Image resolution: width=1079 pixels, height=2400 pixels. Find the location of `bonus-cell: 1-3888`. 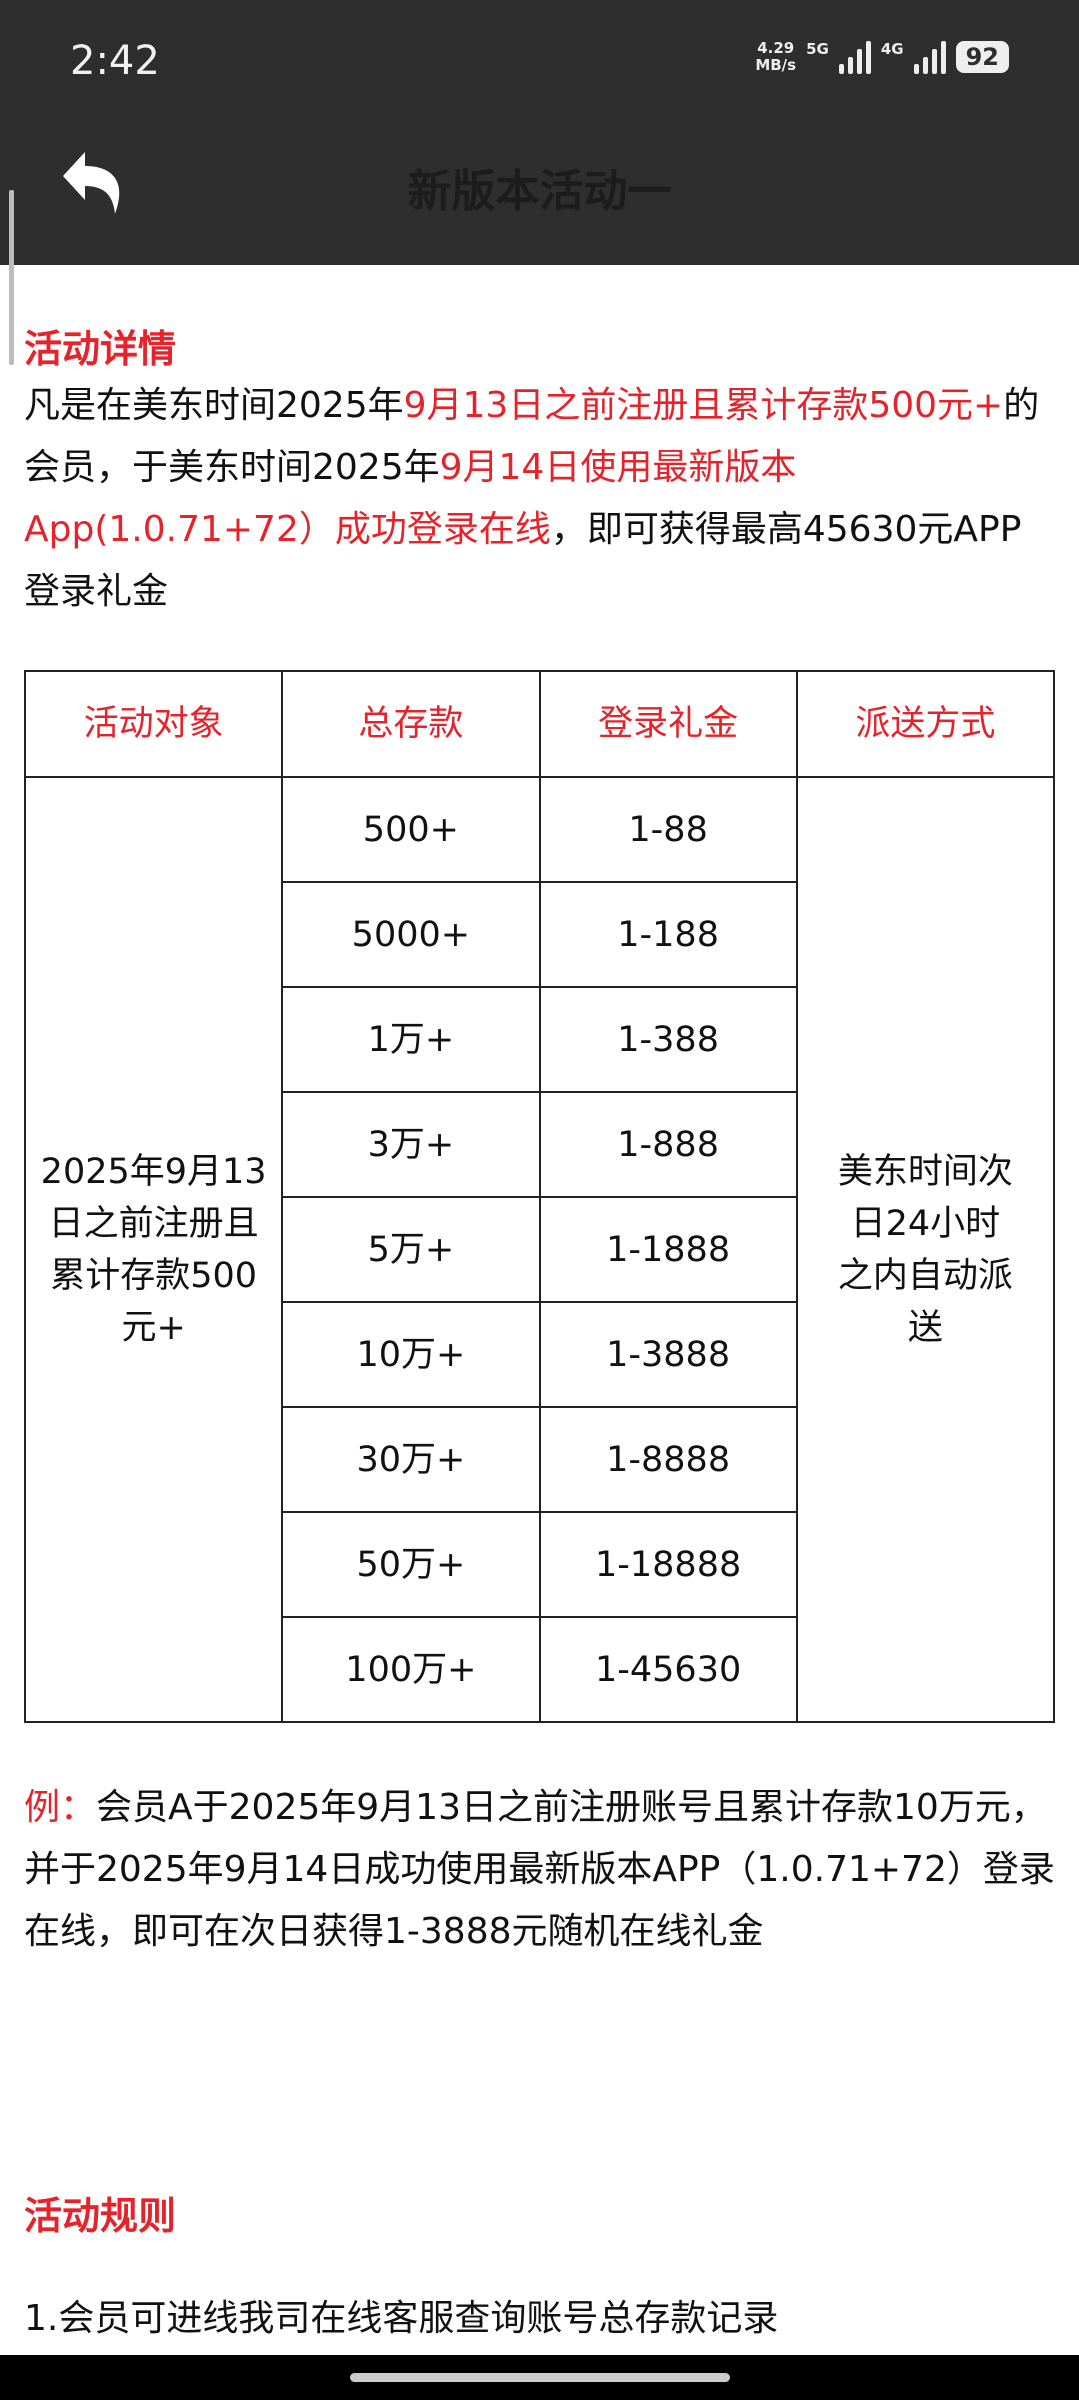

bonus-cell: 1-3888 is located at coordinates (668, 1354).